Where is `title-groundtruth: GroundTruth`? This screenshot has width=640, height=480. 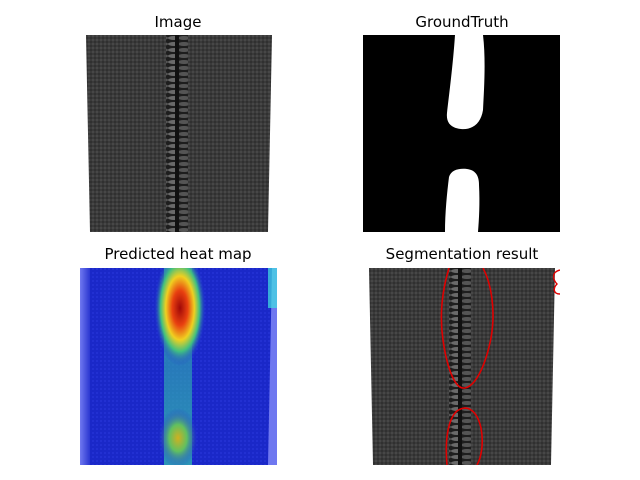
title-groundtruth: GroundTruth is located at coordinates (462, 22).